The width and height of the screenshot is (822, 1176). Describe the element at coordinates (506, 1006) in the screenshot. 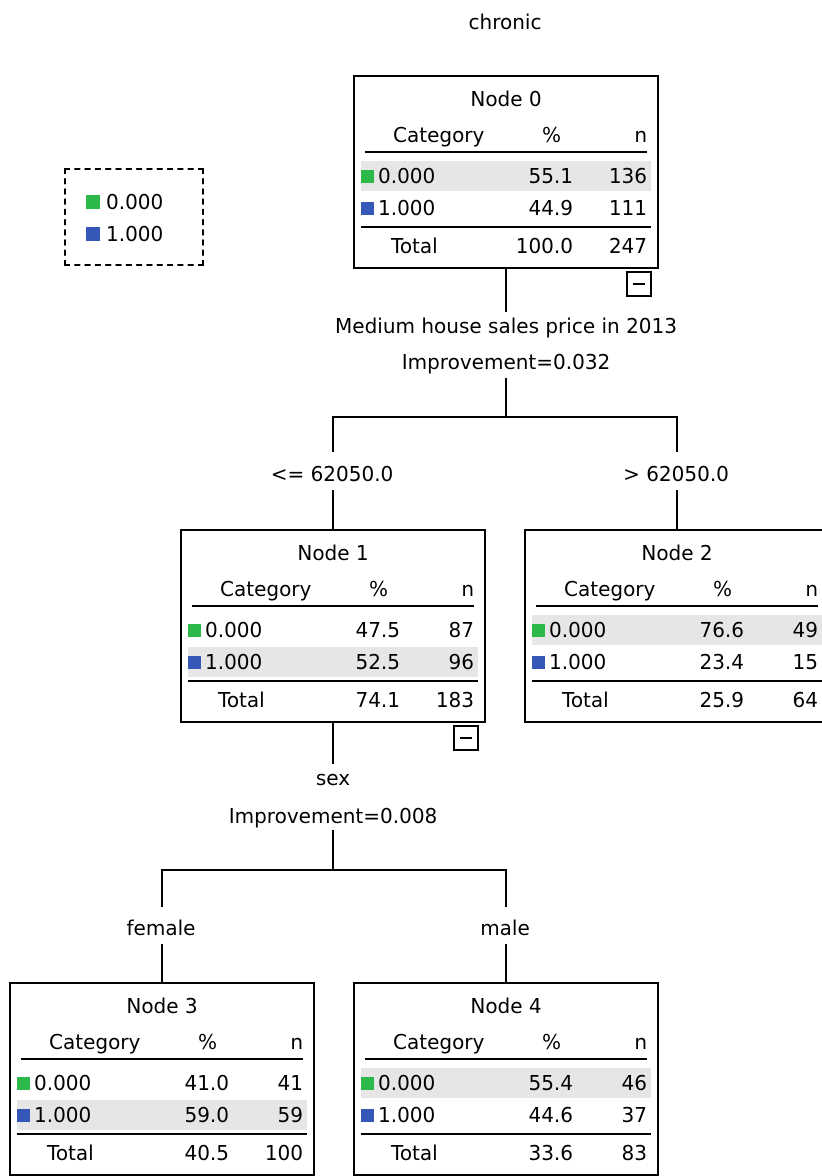

I see `node-title: Node 4` at that location.